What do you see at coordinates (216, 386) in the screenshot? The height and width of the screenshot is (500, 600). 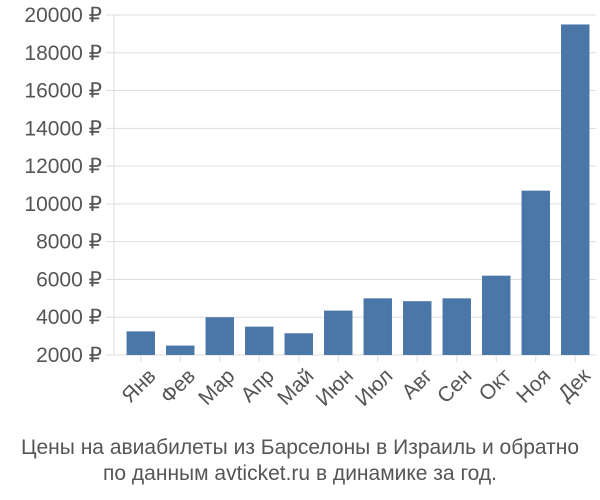 I see `x-tick-label: Мар` at bounding box center [216, 386].